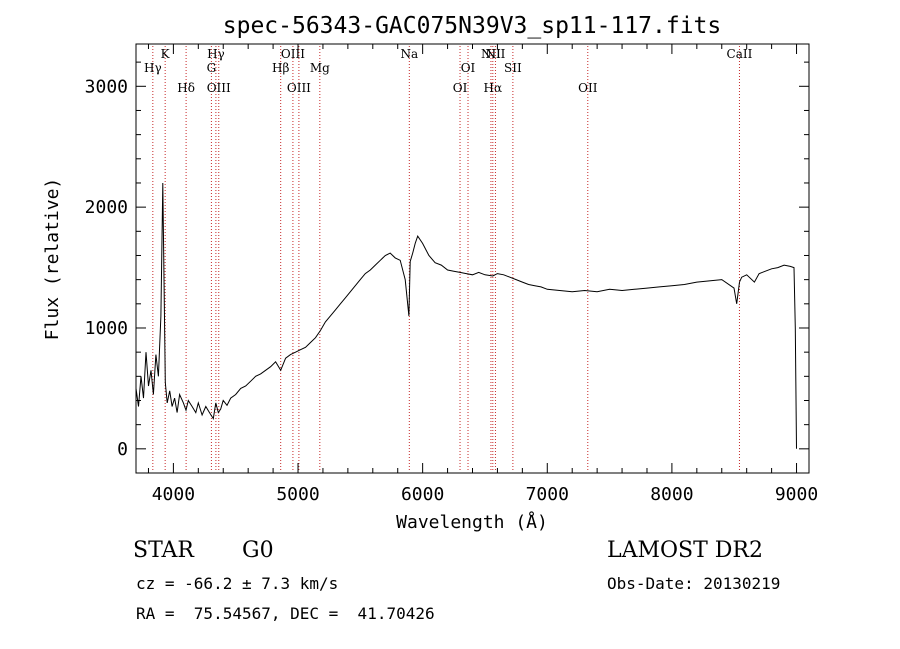 Image resolution: width=900 pixels, height=649 pixels. I want to click on spectral-line-label: Hβ, so click(280, 68).